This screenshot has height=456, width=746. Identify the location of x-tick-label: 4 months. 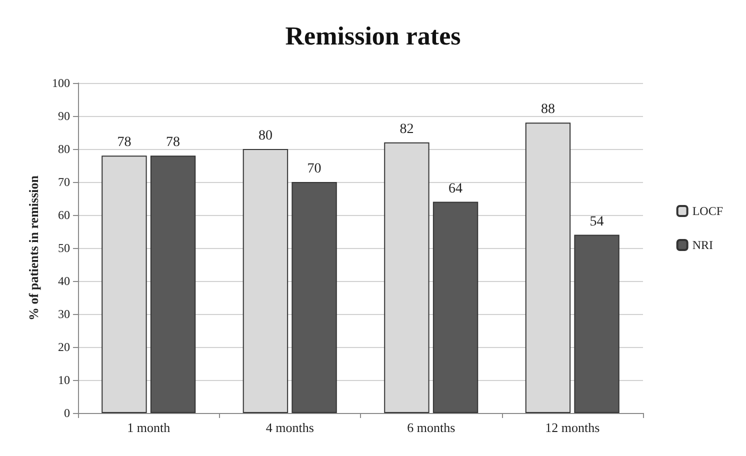
(290, 427).